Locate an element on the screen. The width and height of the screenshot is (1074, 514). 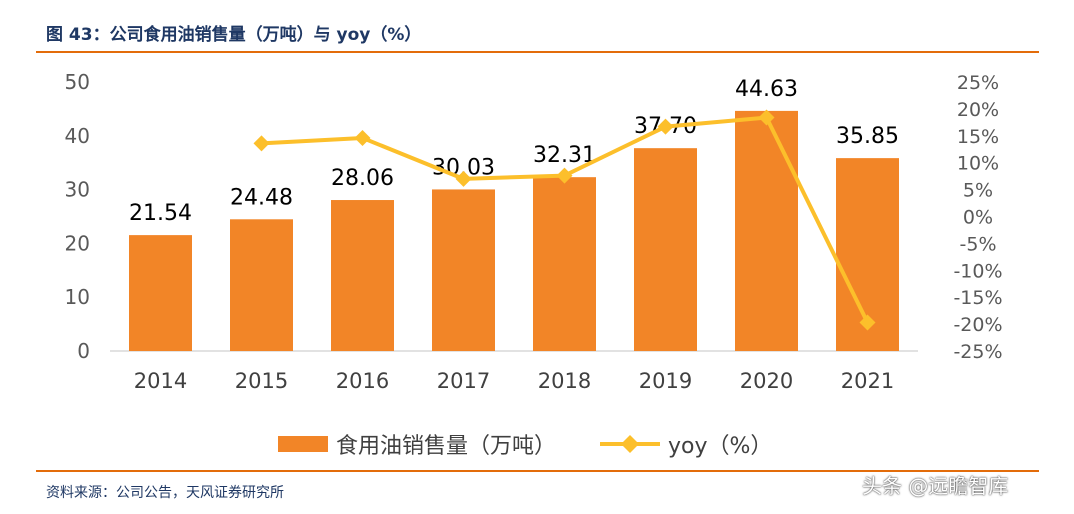
y-left-tick-label: 0 is located at coordinates (83, 351).